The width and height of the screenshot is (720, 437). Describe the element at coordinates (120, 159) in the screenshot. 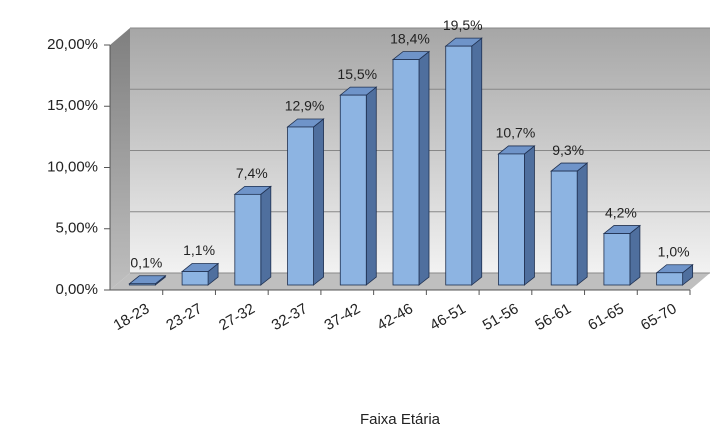

I see `side-wall` at that location.